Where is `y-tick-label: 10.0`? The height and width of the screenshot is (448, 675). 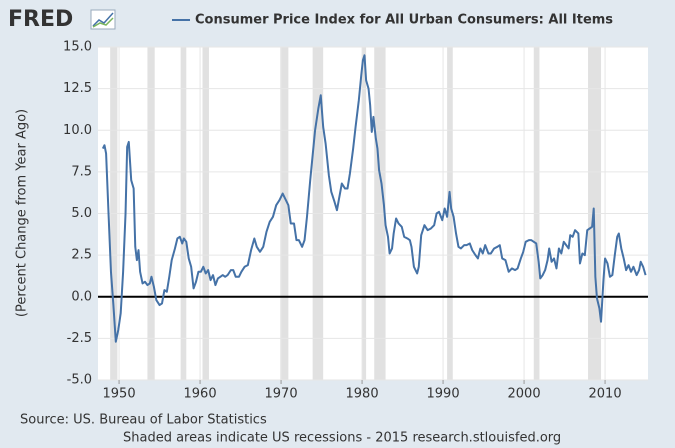
y-tick-label: 10.0 is located at coordinates (77, 130).